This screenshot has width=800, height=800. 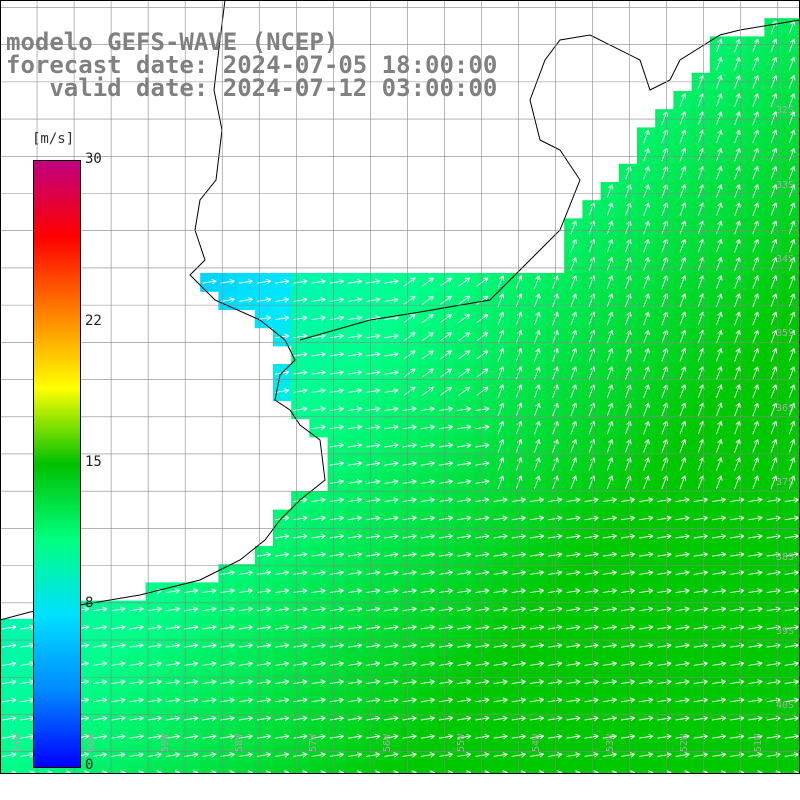 What do you see at coordinates (784, 185) in the screenshot?
I see `latitude-label: 33S` at bounding box center [784, 185].